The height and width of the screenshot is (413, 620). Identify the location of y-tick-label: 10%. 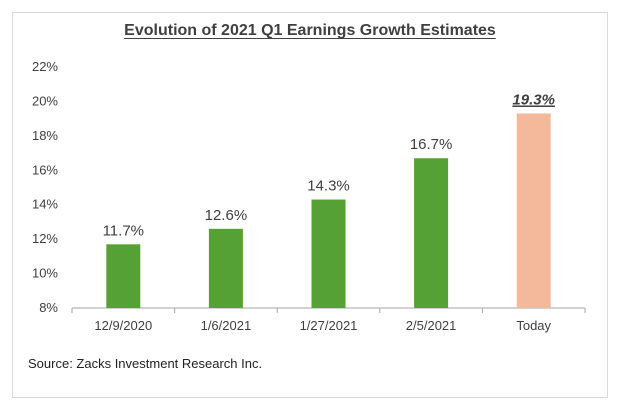
(45, 273).